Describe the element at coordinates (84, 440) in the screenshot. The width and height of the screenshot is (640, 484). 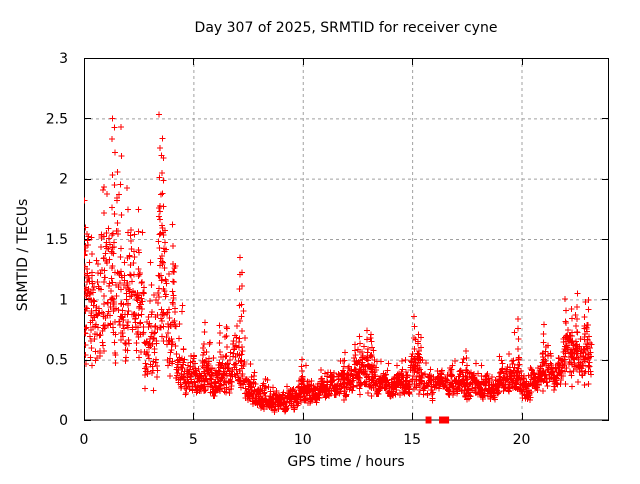
I see `x-tick-label: 0` at that location.